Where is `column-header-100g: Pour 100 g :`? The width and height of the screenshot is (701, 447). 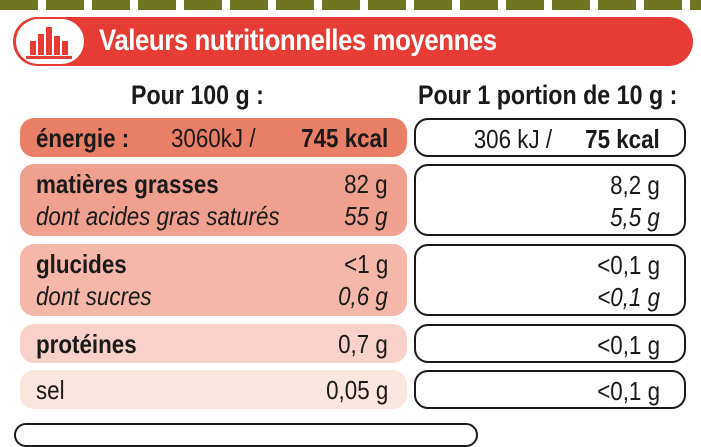 column-header-100g: Pour 100 g : is located at coordinates (197, 95).